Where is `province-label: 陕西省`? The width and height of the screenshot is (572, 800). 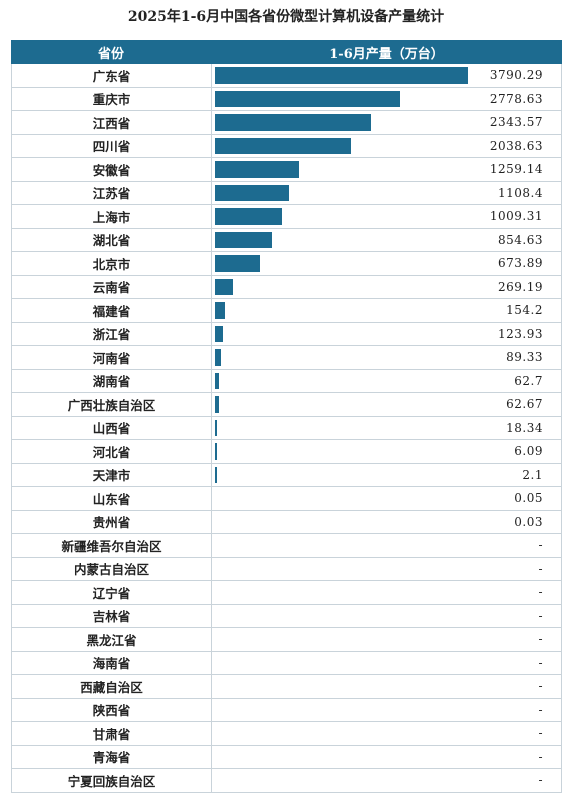
province-label: 陕西省 is located at coordinates (112, 709).